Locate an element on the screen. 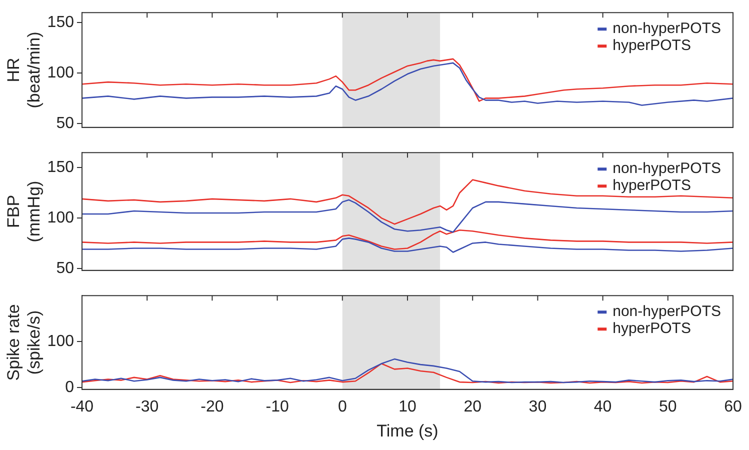  y-axis-title: HR (beat/min) is located at coordinates (24, 70).